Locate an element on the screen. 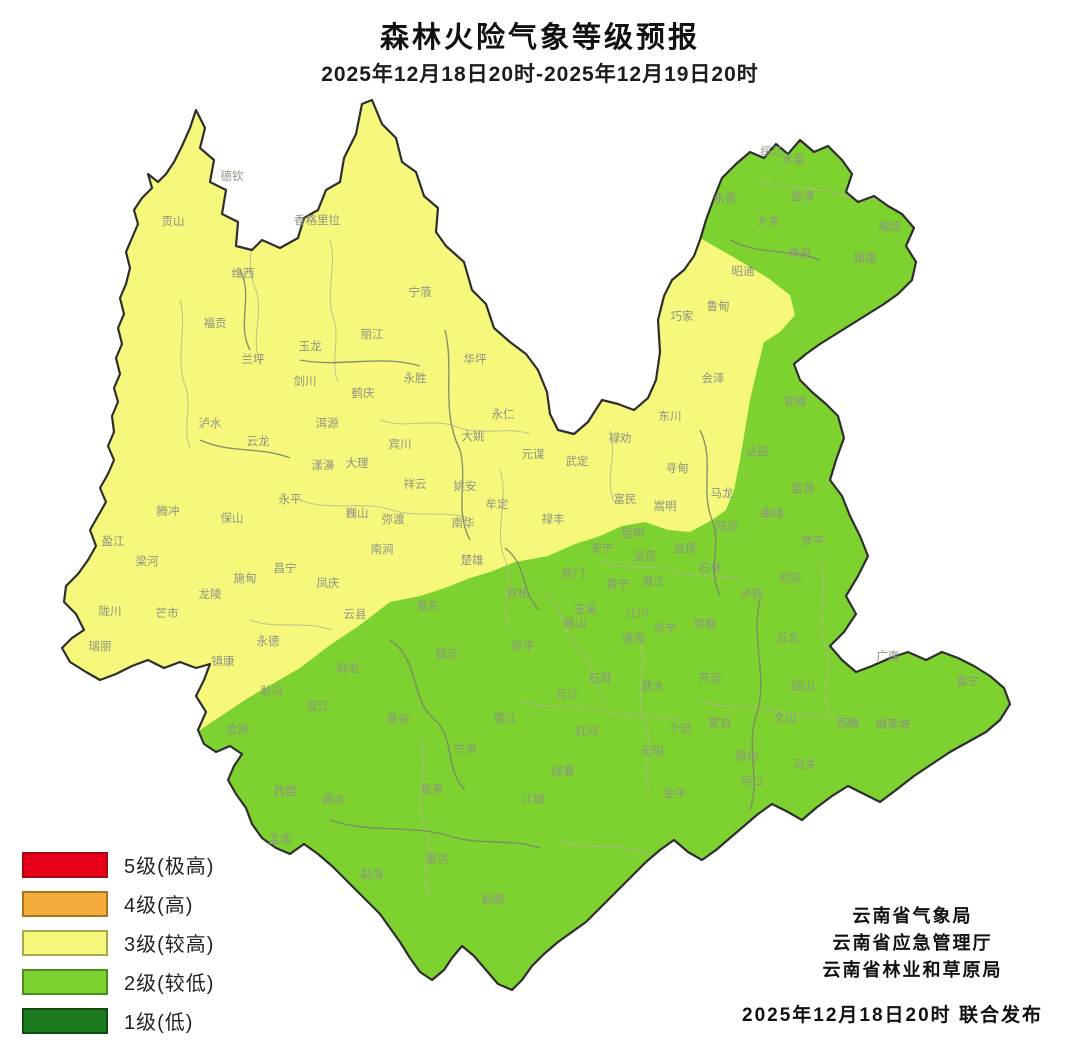 The width and height of the screenshot is (1080, 1047). county-label: 姚安 is located at coordinates (465, 486).